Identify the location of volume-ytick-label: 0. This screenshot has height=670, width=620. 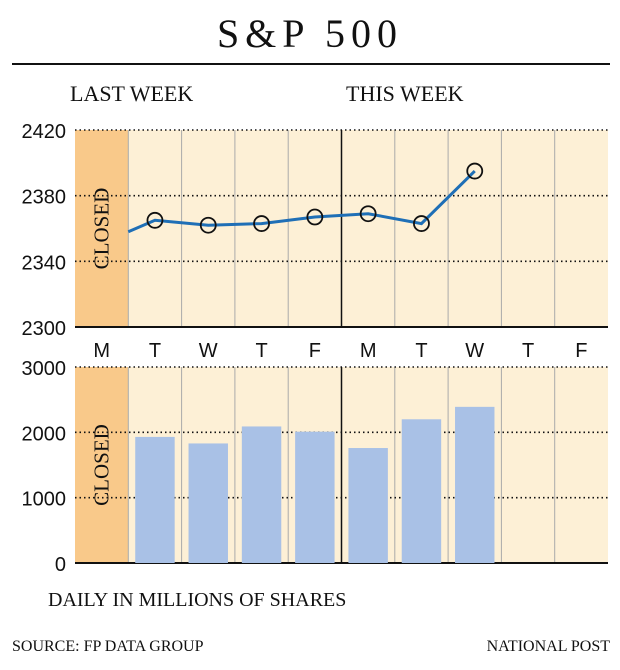
(60, 565).